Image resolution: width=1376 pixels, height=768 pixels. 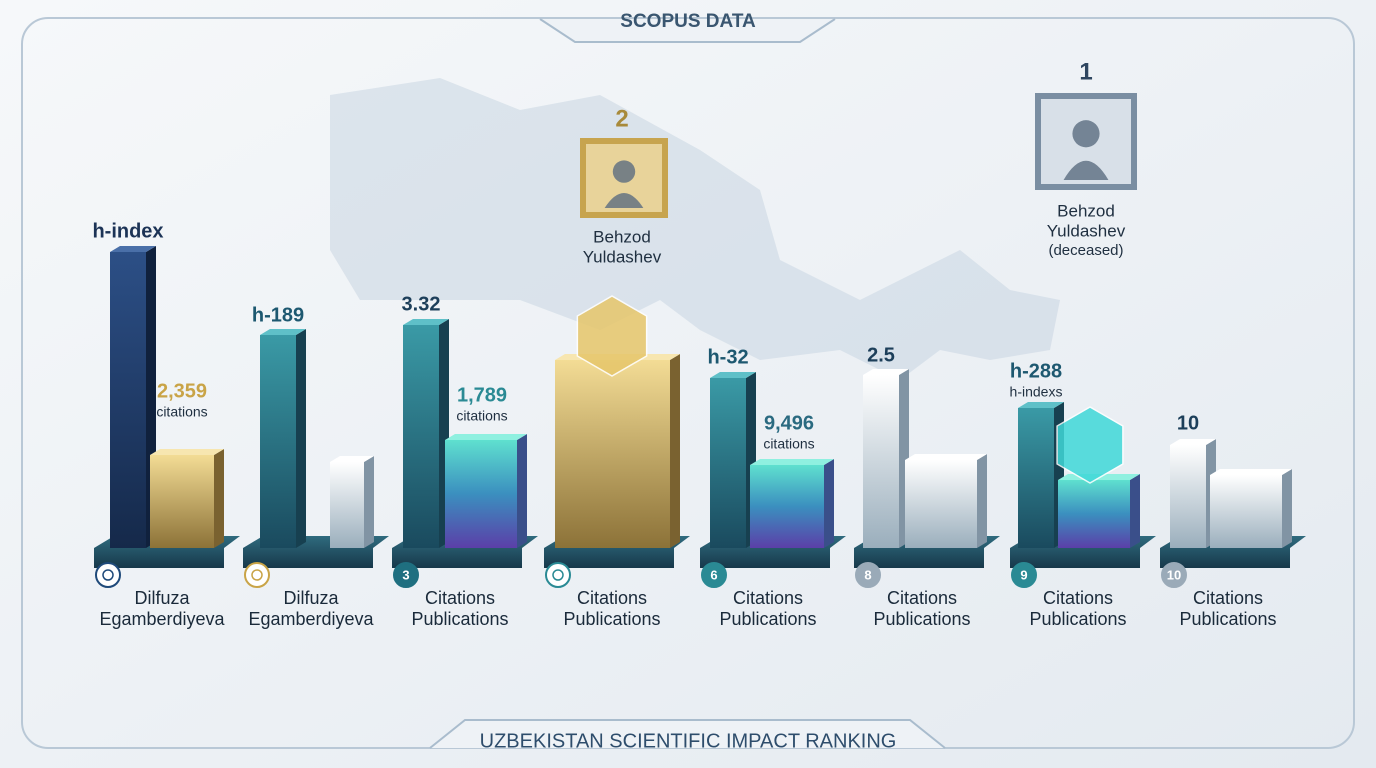 I want to click on badge-number: 10, so click(x=1174, y=574).